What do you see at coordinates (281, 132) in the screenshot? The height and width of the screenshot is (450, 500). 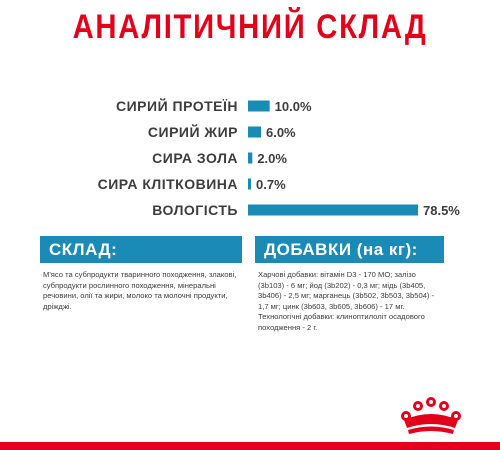 I see `value-label: 6.0%` at bounding box center [281, 132].